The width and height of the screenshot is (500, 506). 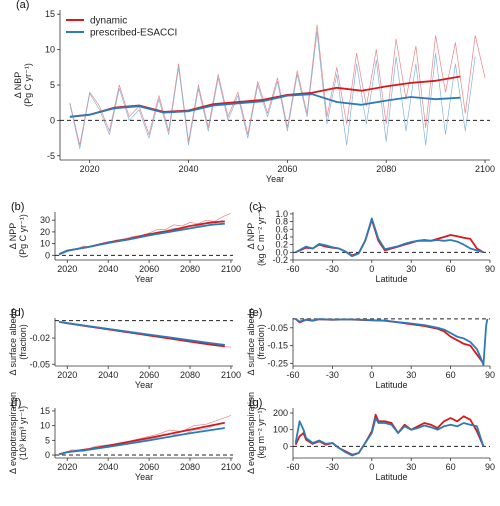 What do you see at coordinates (255, 207) in the screenshot?
I see `panel-label: (c)` at bounding box center [255, 207].